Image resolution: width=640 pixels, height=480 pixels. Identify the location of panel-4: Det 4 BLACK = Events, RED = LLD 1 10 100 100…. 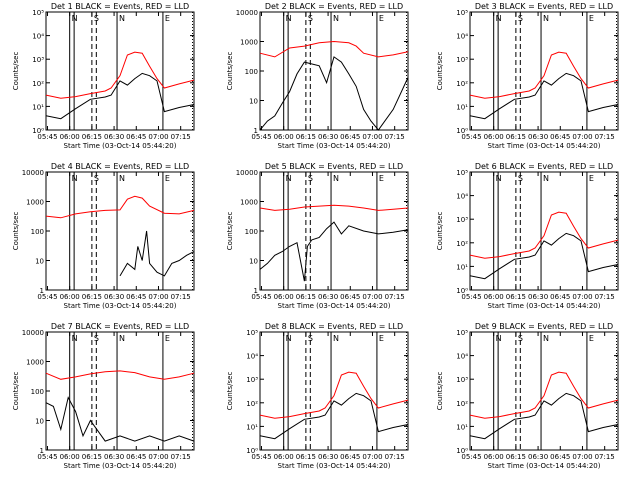
(103, 236).